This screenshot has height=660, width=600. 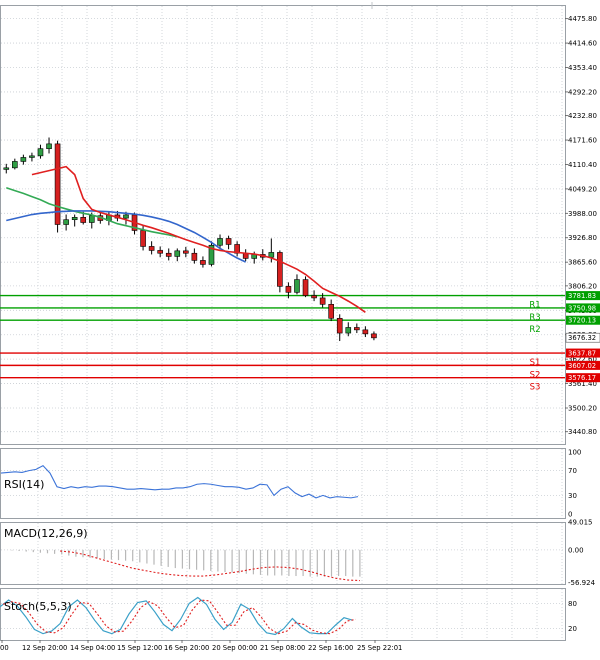 I want to click on rsi-axis-label: 0, so click(x=570, y=515).